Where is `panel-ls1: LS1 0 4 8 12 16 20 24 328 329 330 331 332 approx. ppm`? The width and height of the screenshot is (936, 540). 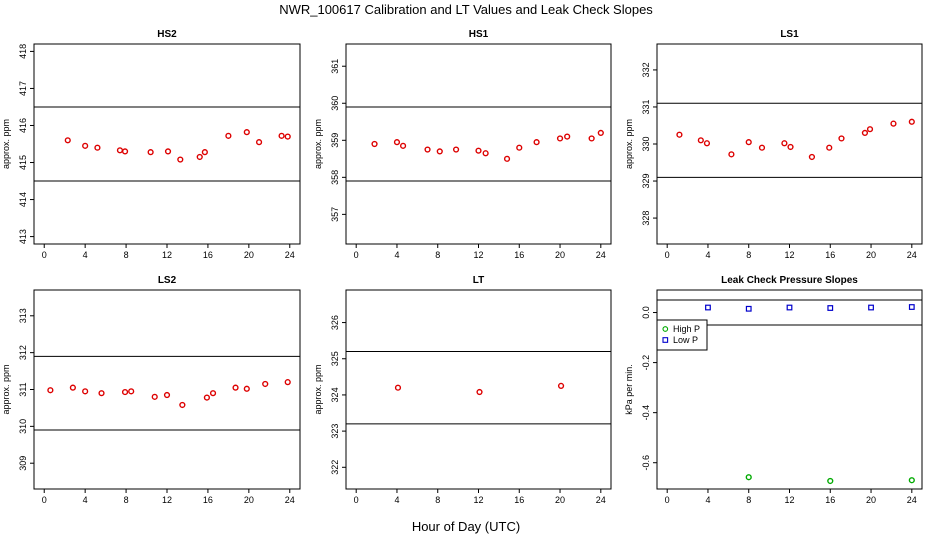
panel-ls1: LS1 0 4 8 12 16 20 24 328 329 330 331 332 approx. ppm is located at coordinates (773, 144).